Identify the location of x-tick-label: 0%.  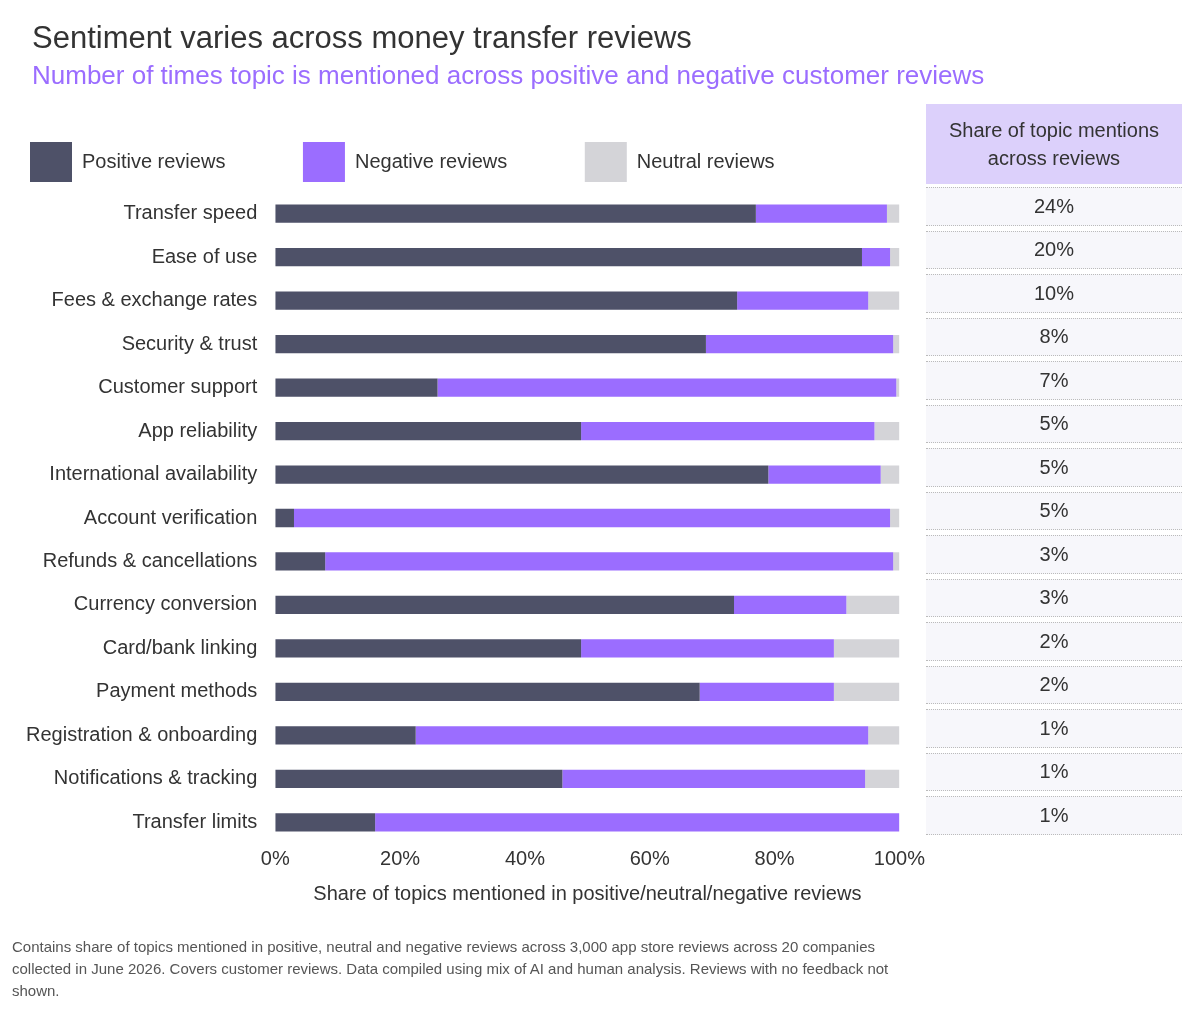
(275, 857).